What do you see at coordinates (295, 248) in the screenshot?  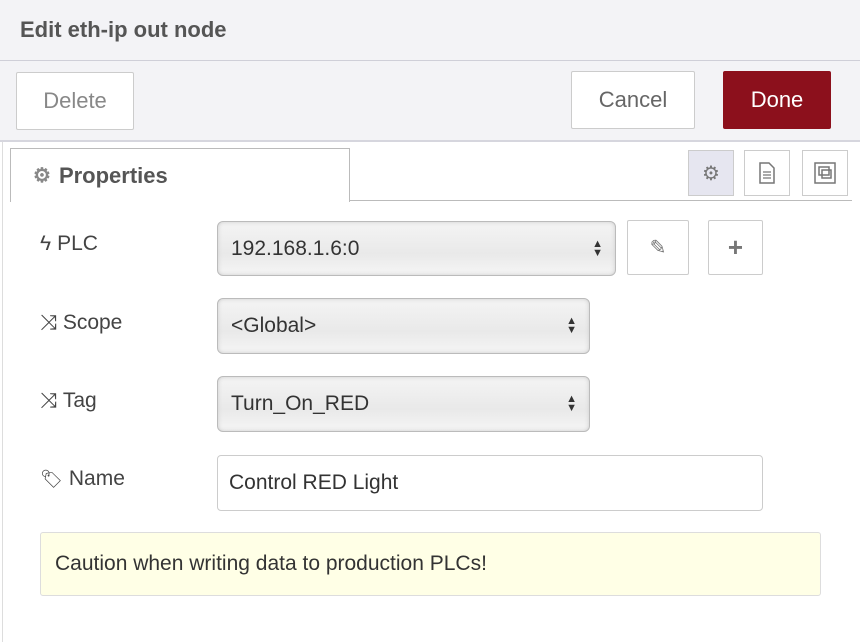 I see `select-value: 192.168.1.6:0` at bounding box center [295, 248].